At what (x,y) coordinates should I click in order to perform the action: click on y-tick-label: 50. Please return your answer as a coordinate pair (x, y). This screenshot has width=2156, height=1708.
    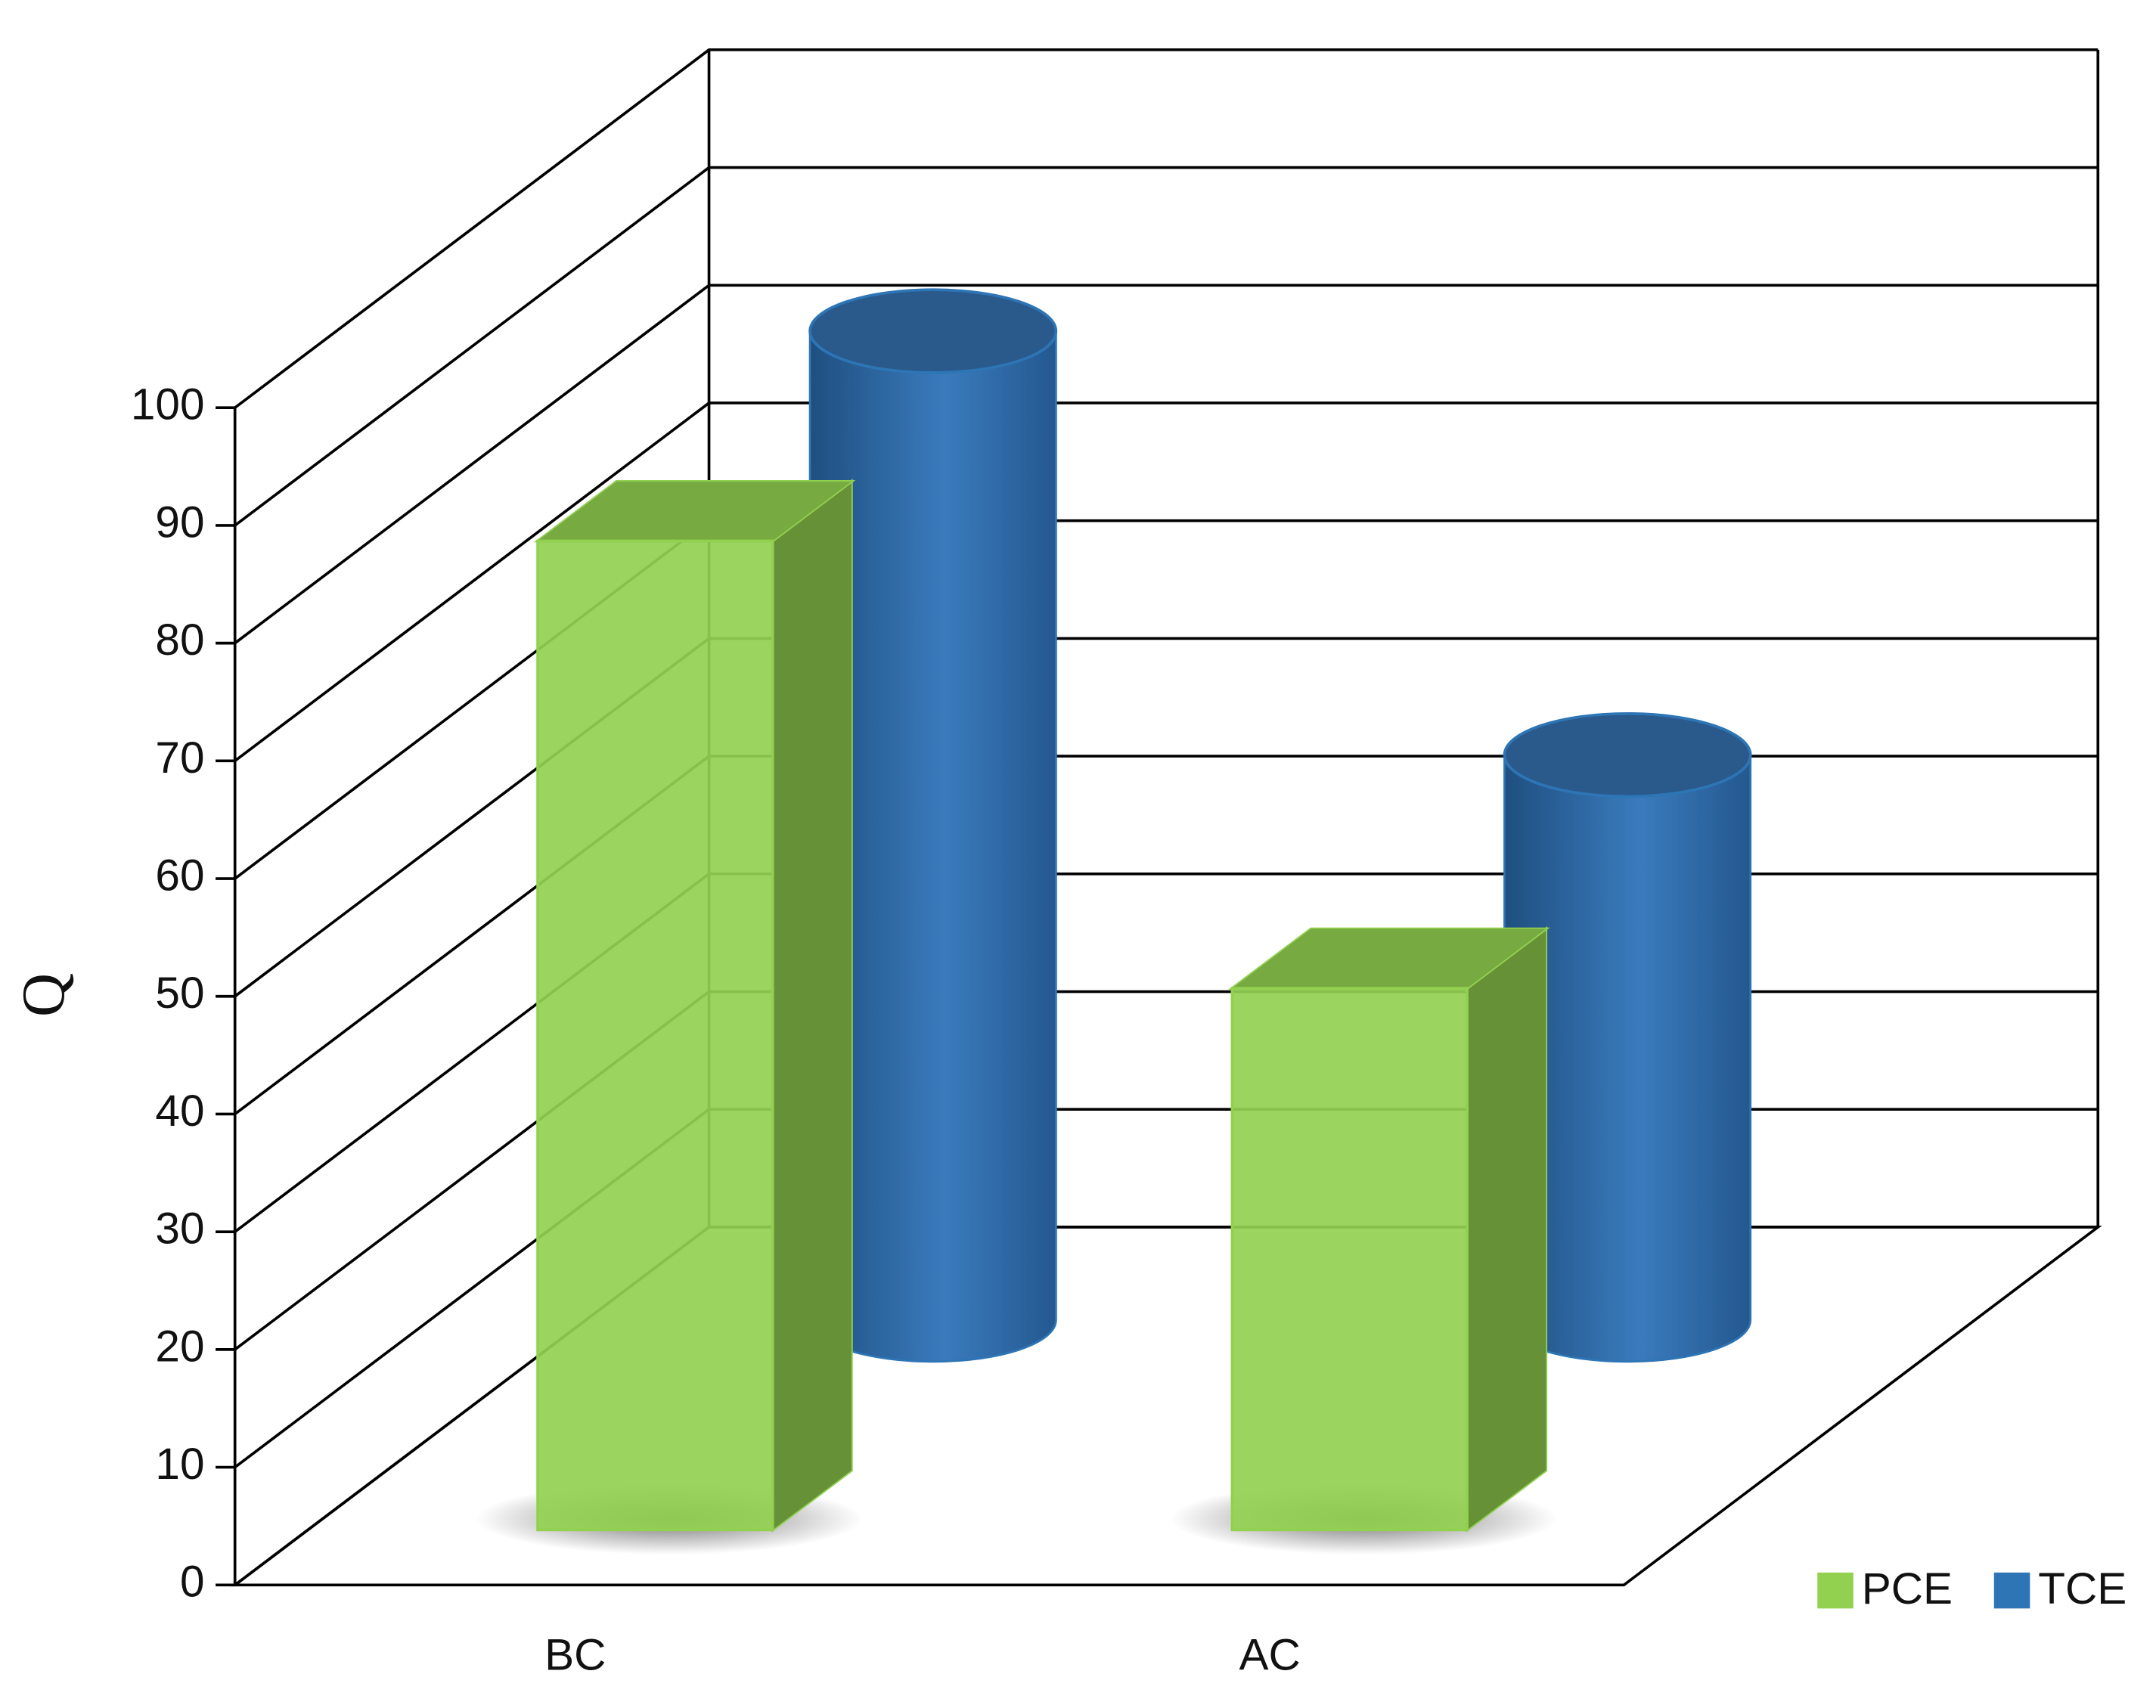
    Looking at the image, I should click on (179, 993).